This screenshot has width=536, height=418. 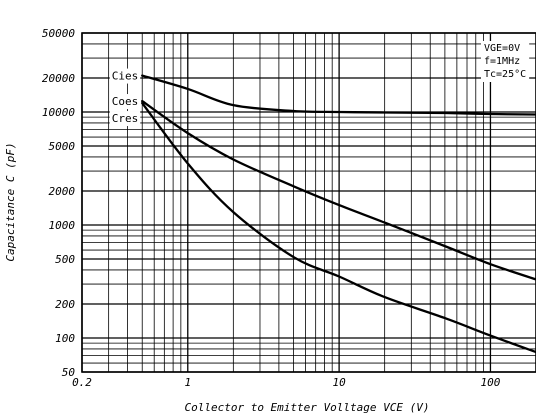 I want to click on series-line-cies, so click(x=338, y=95).